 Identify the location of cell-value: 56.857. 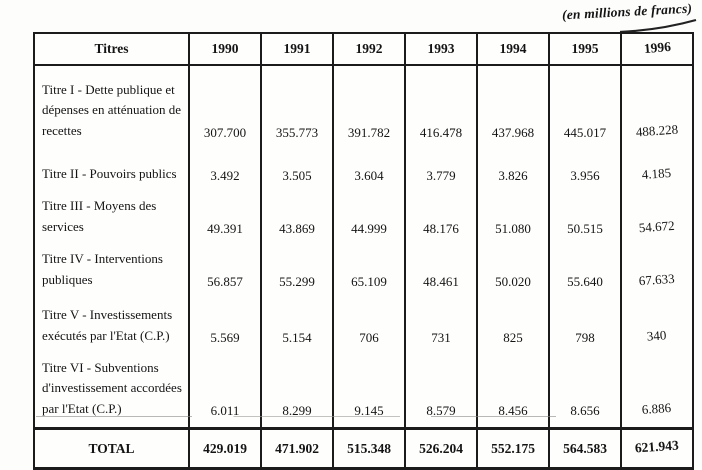
(224, 271).